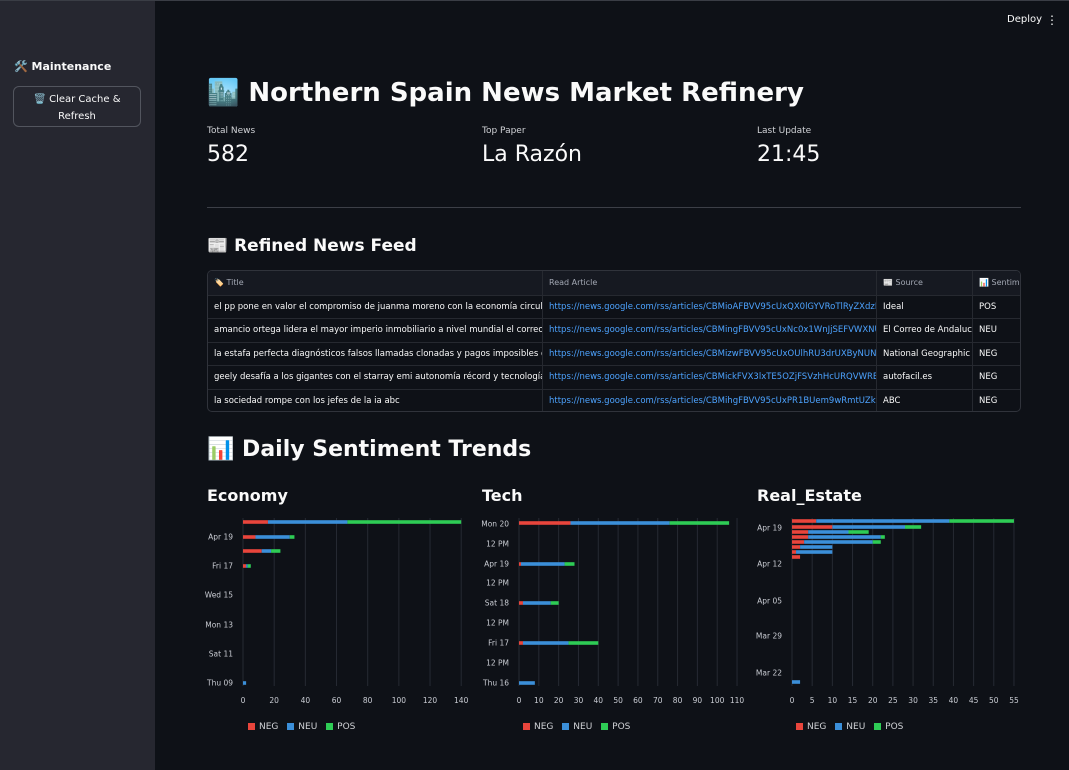 Image resolution: width=1069 pixels, height=770 pixels. What do you see at coordinates (812, 700) in the screenshot?
I see `x-tick-label: 5` at bounding box center [812, 700].